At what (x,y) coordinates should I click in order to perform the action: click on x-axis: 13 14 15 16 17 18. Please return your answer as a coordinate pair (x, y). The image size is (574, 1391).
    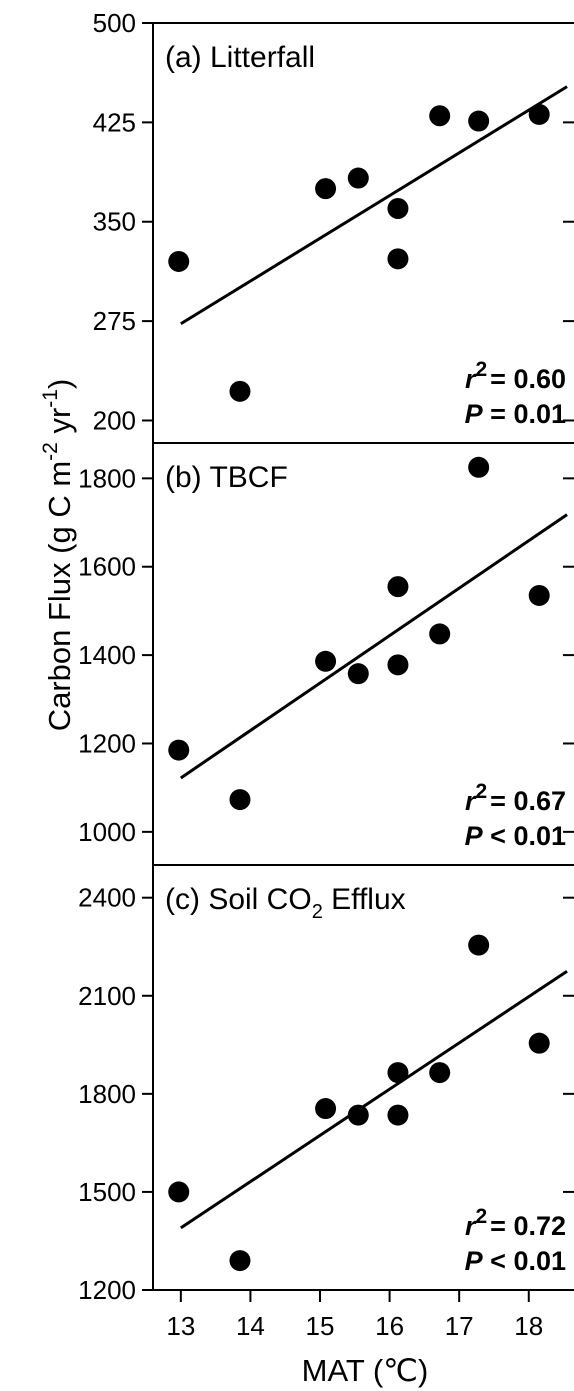
    Looking at the image, I should click on (363, 1315).